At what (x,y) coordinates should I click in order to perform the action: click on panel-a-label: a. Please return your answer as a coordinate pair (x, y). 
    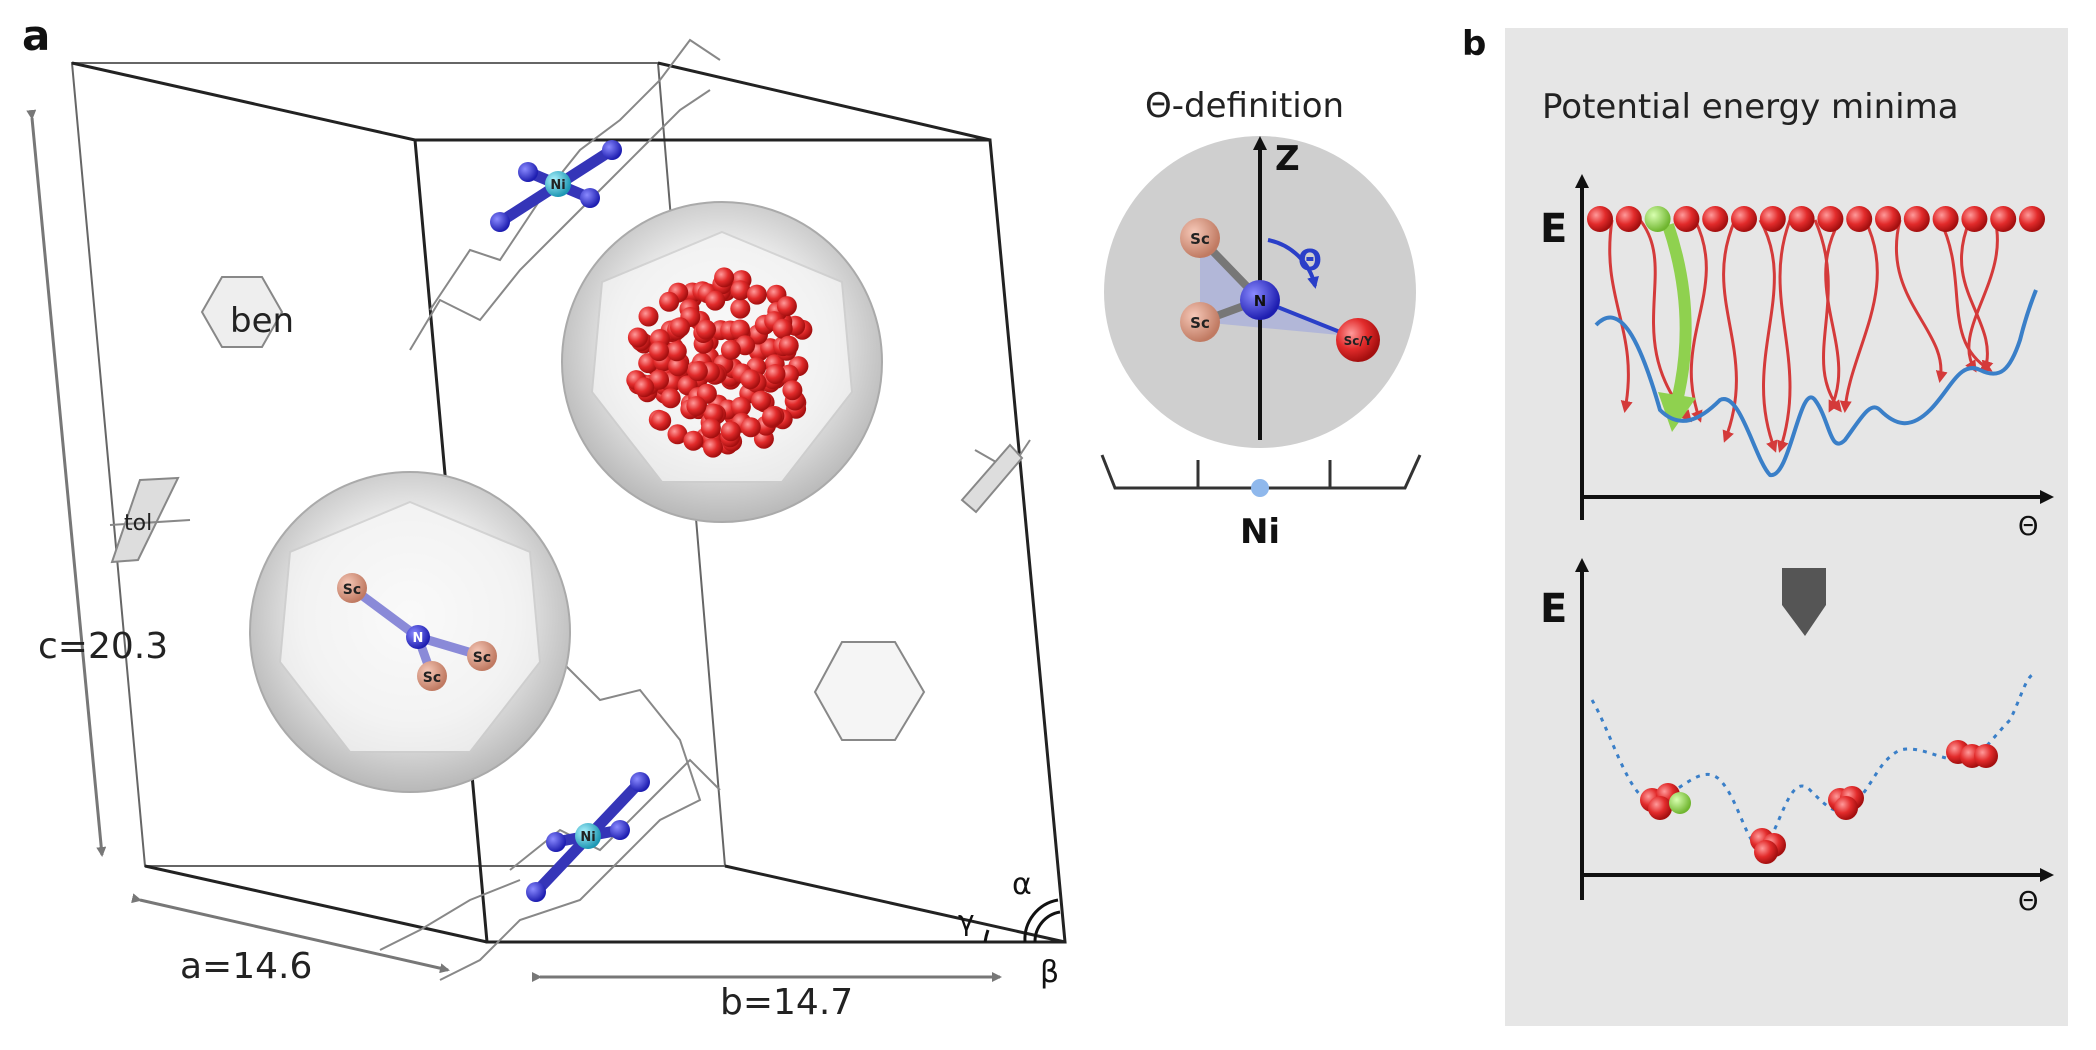
    Looking at the image, I should click on (36, 35).